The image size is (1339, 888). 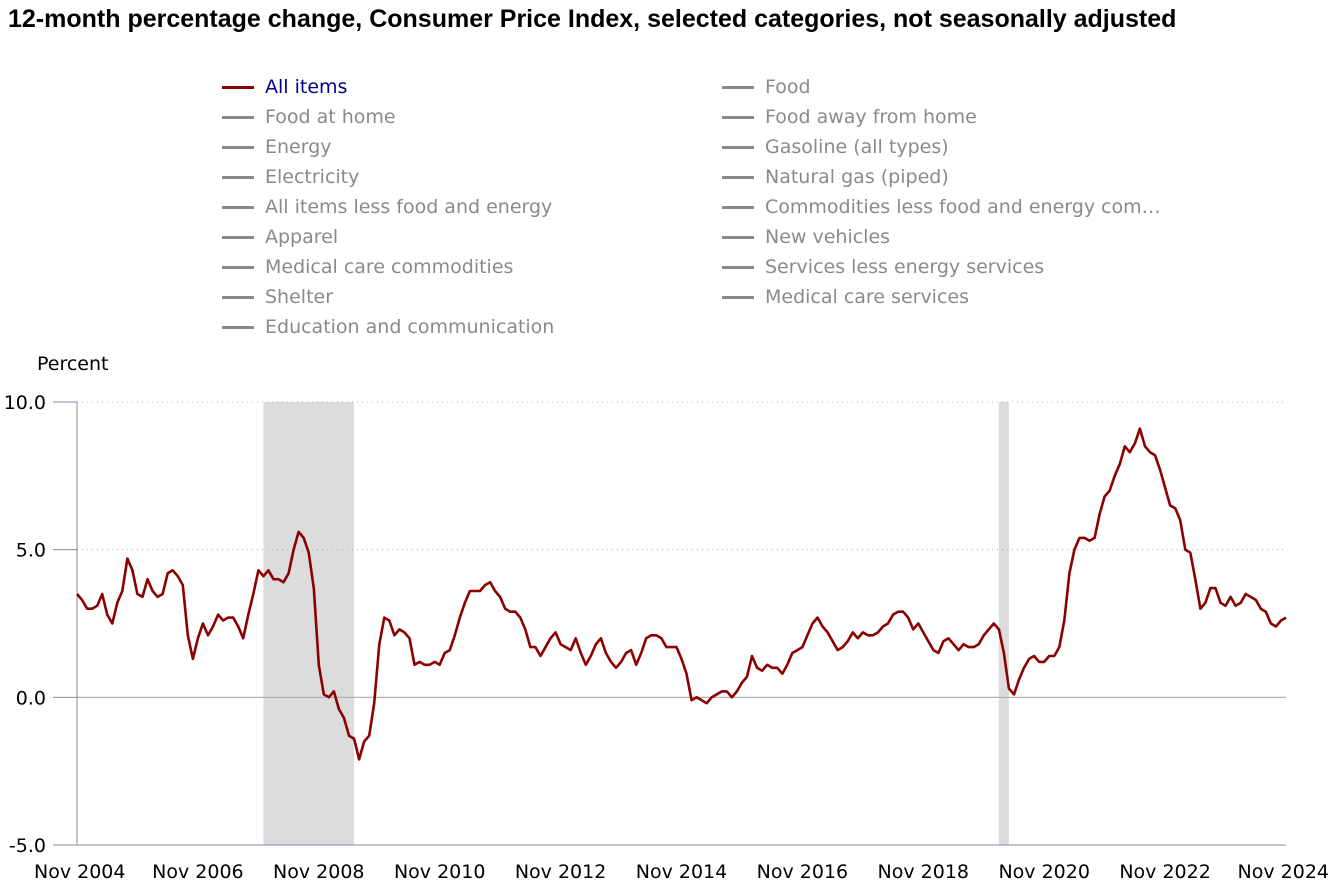 I want to click on legend-label: Food at home, so click(x=330, y=117).